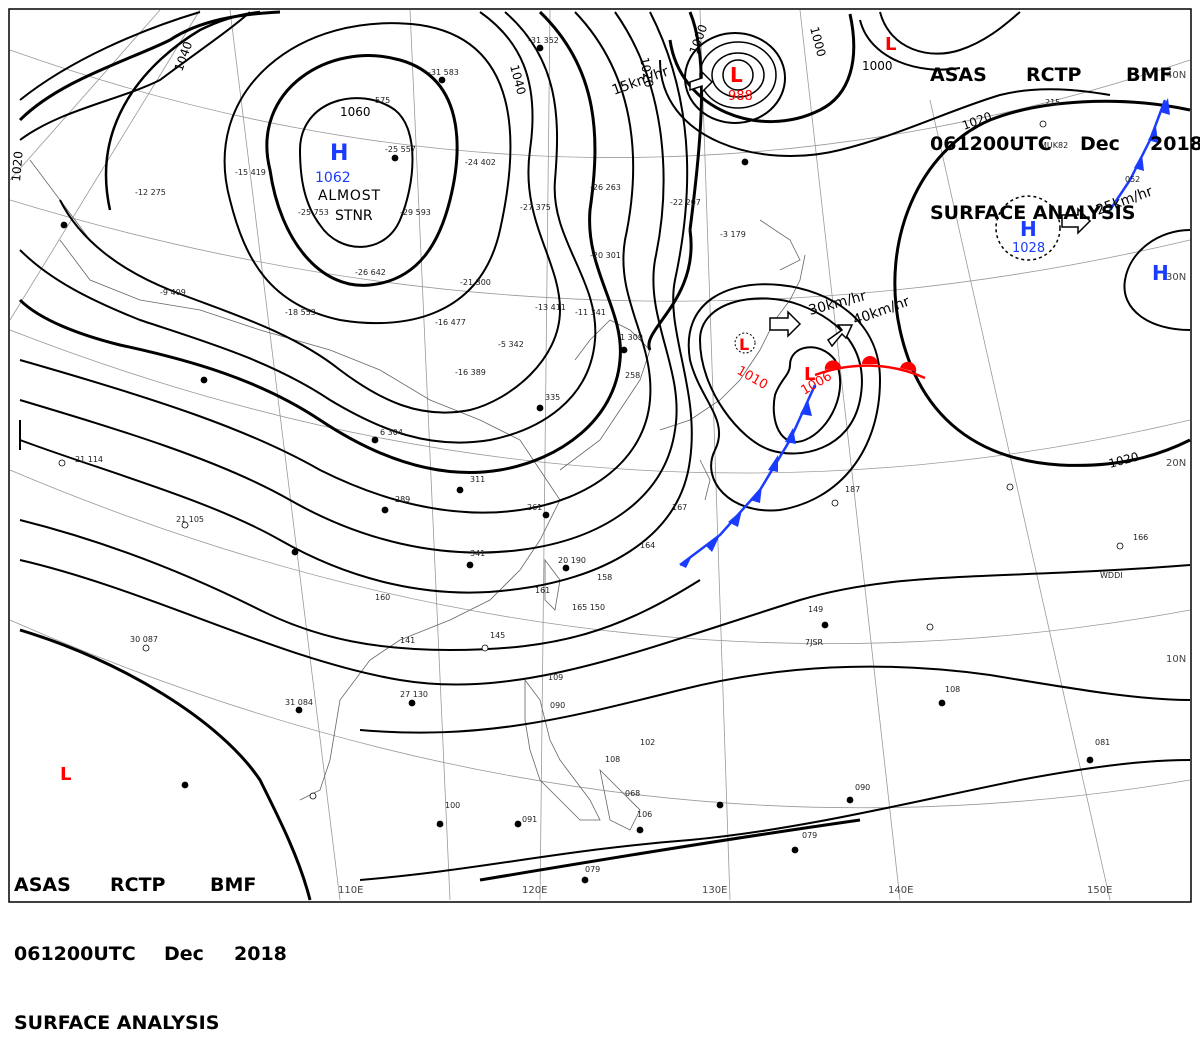 This screenshot has height=1058, width=1200. What do you see at coordinates (679, 507) in the screenshot?
I see `svg-text: 167` at bounding box center [679, 507].